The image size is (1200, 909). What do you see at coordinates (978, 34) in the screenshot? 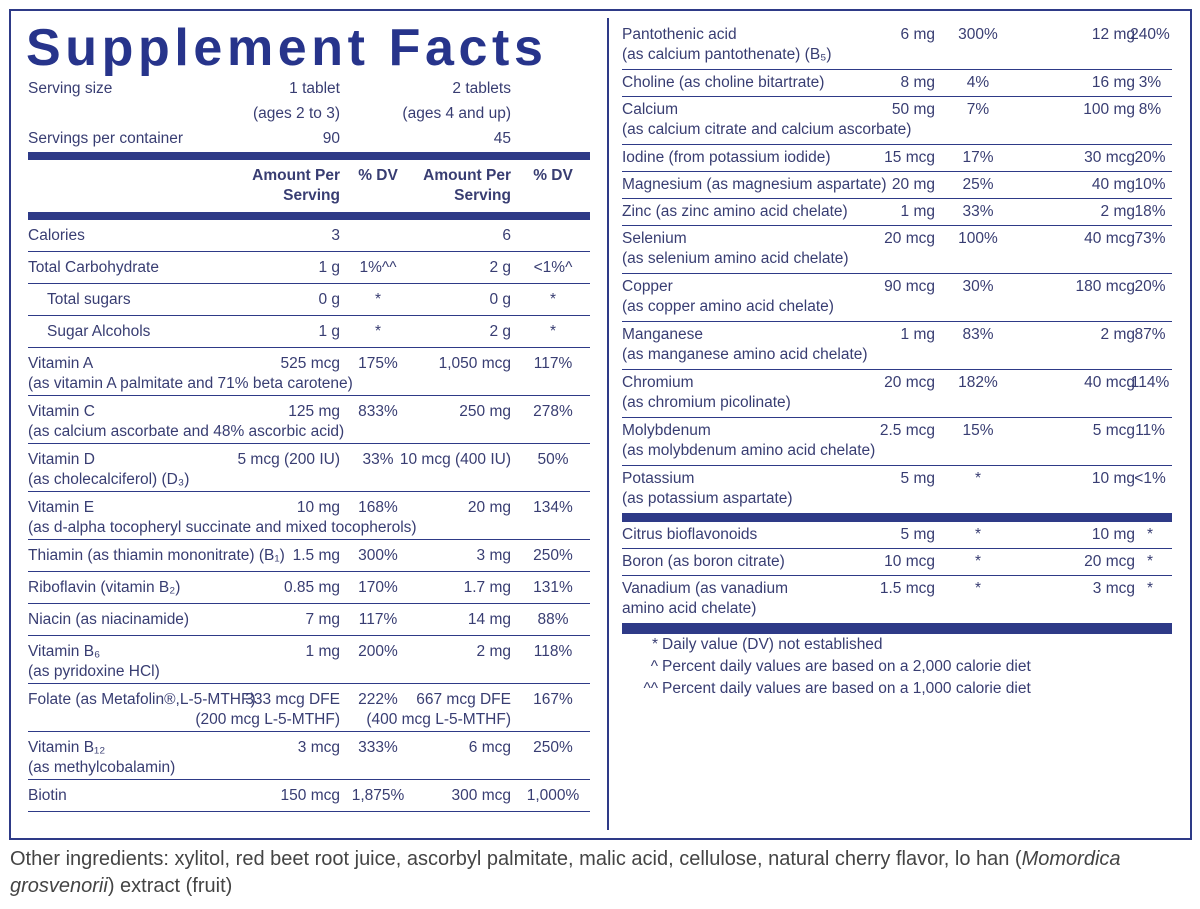
I see `dv-1: 300%` at bounding box center [978, 34].